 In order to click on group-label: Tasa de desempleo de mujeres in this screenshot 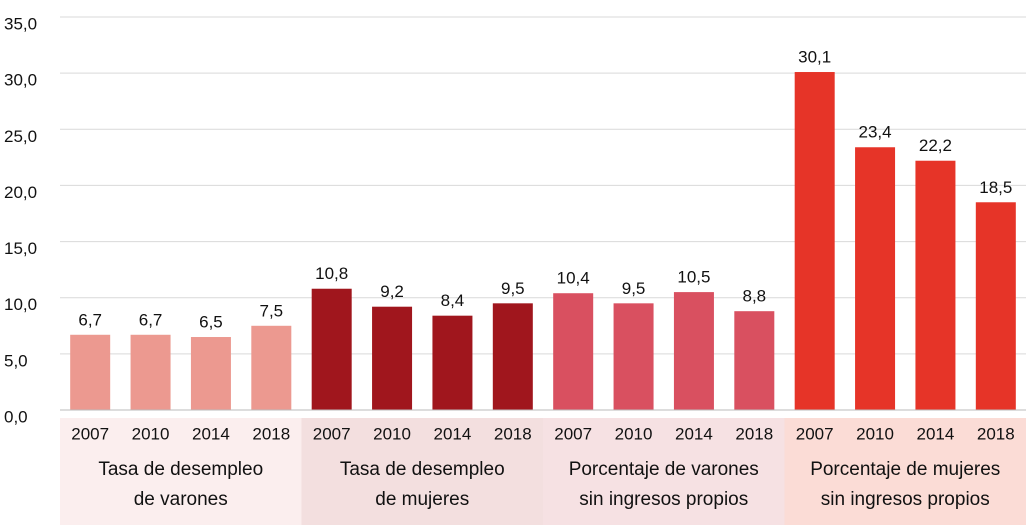, I will do `click(422, 484)`.